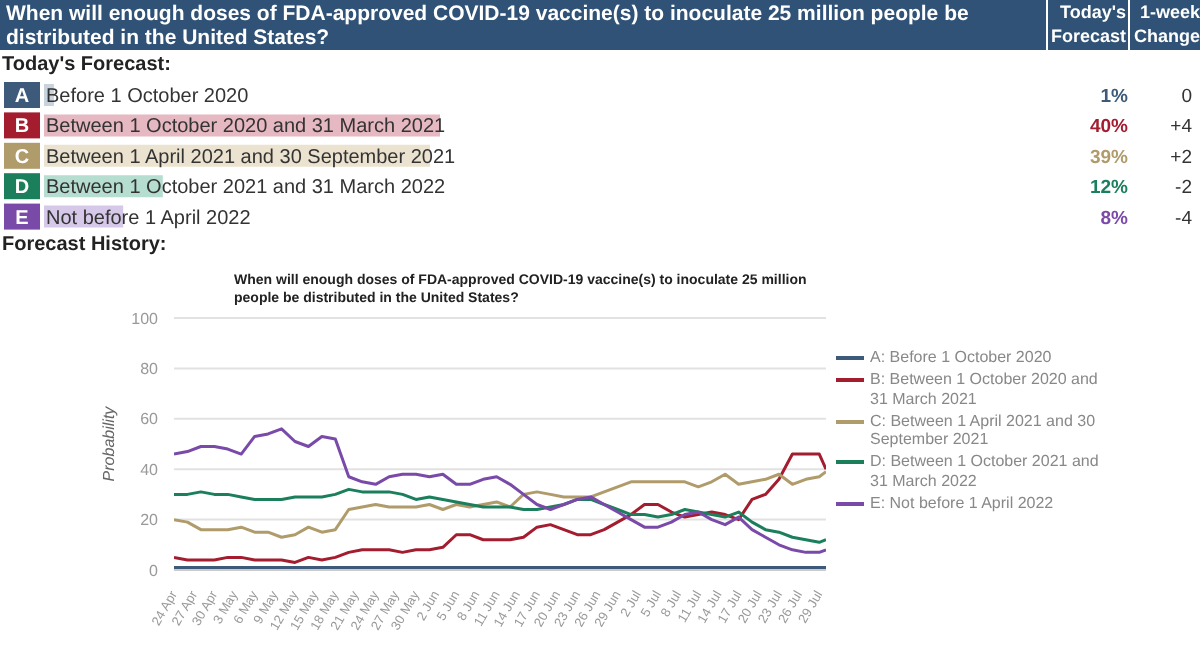 This screenshot has height=658, width=1200. I want to click on chart-subtitle: Today's Forecast:, so click(86, 65).